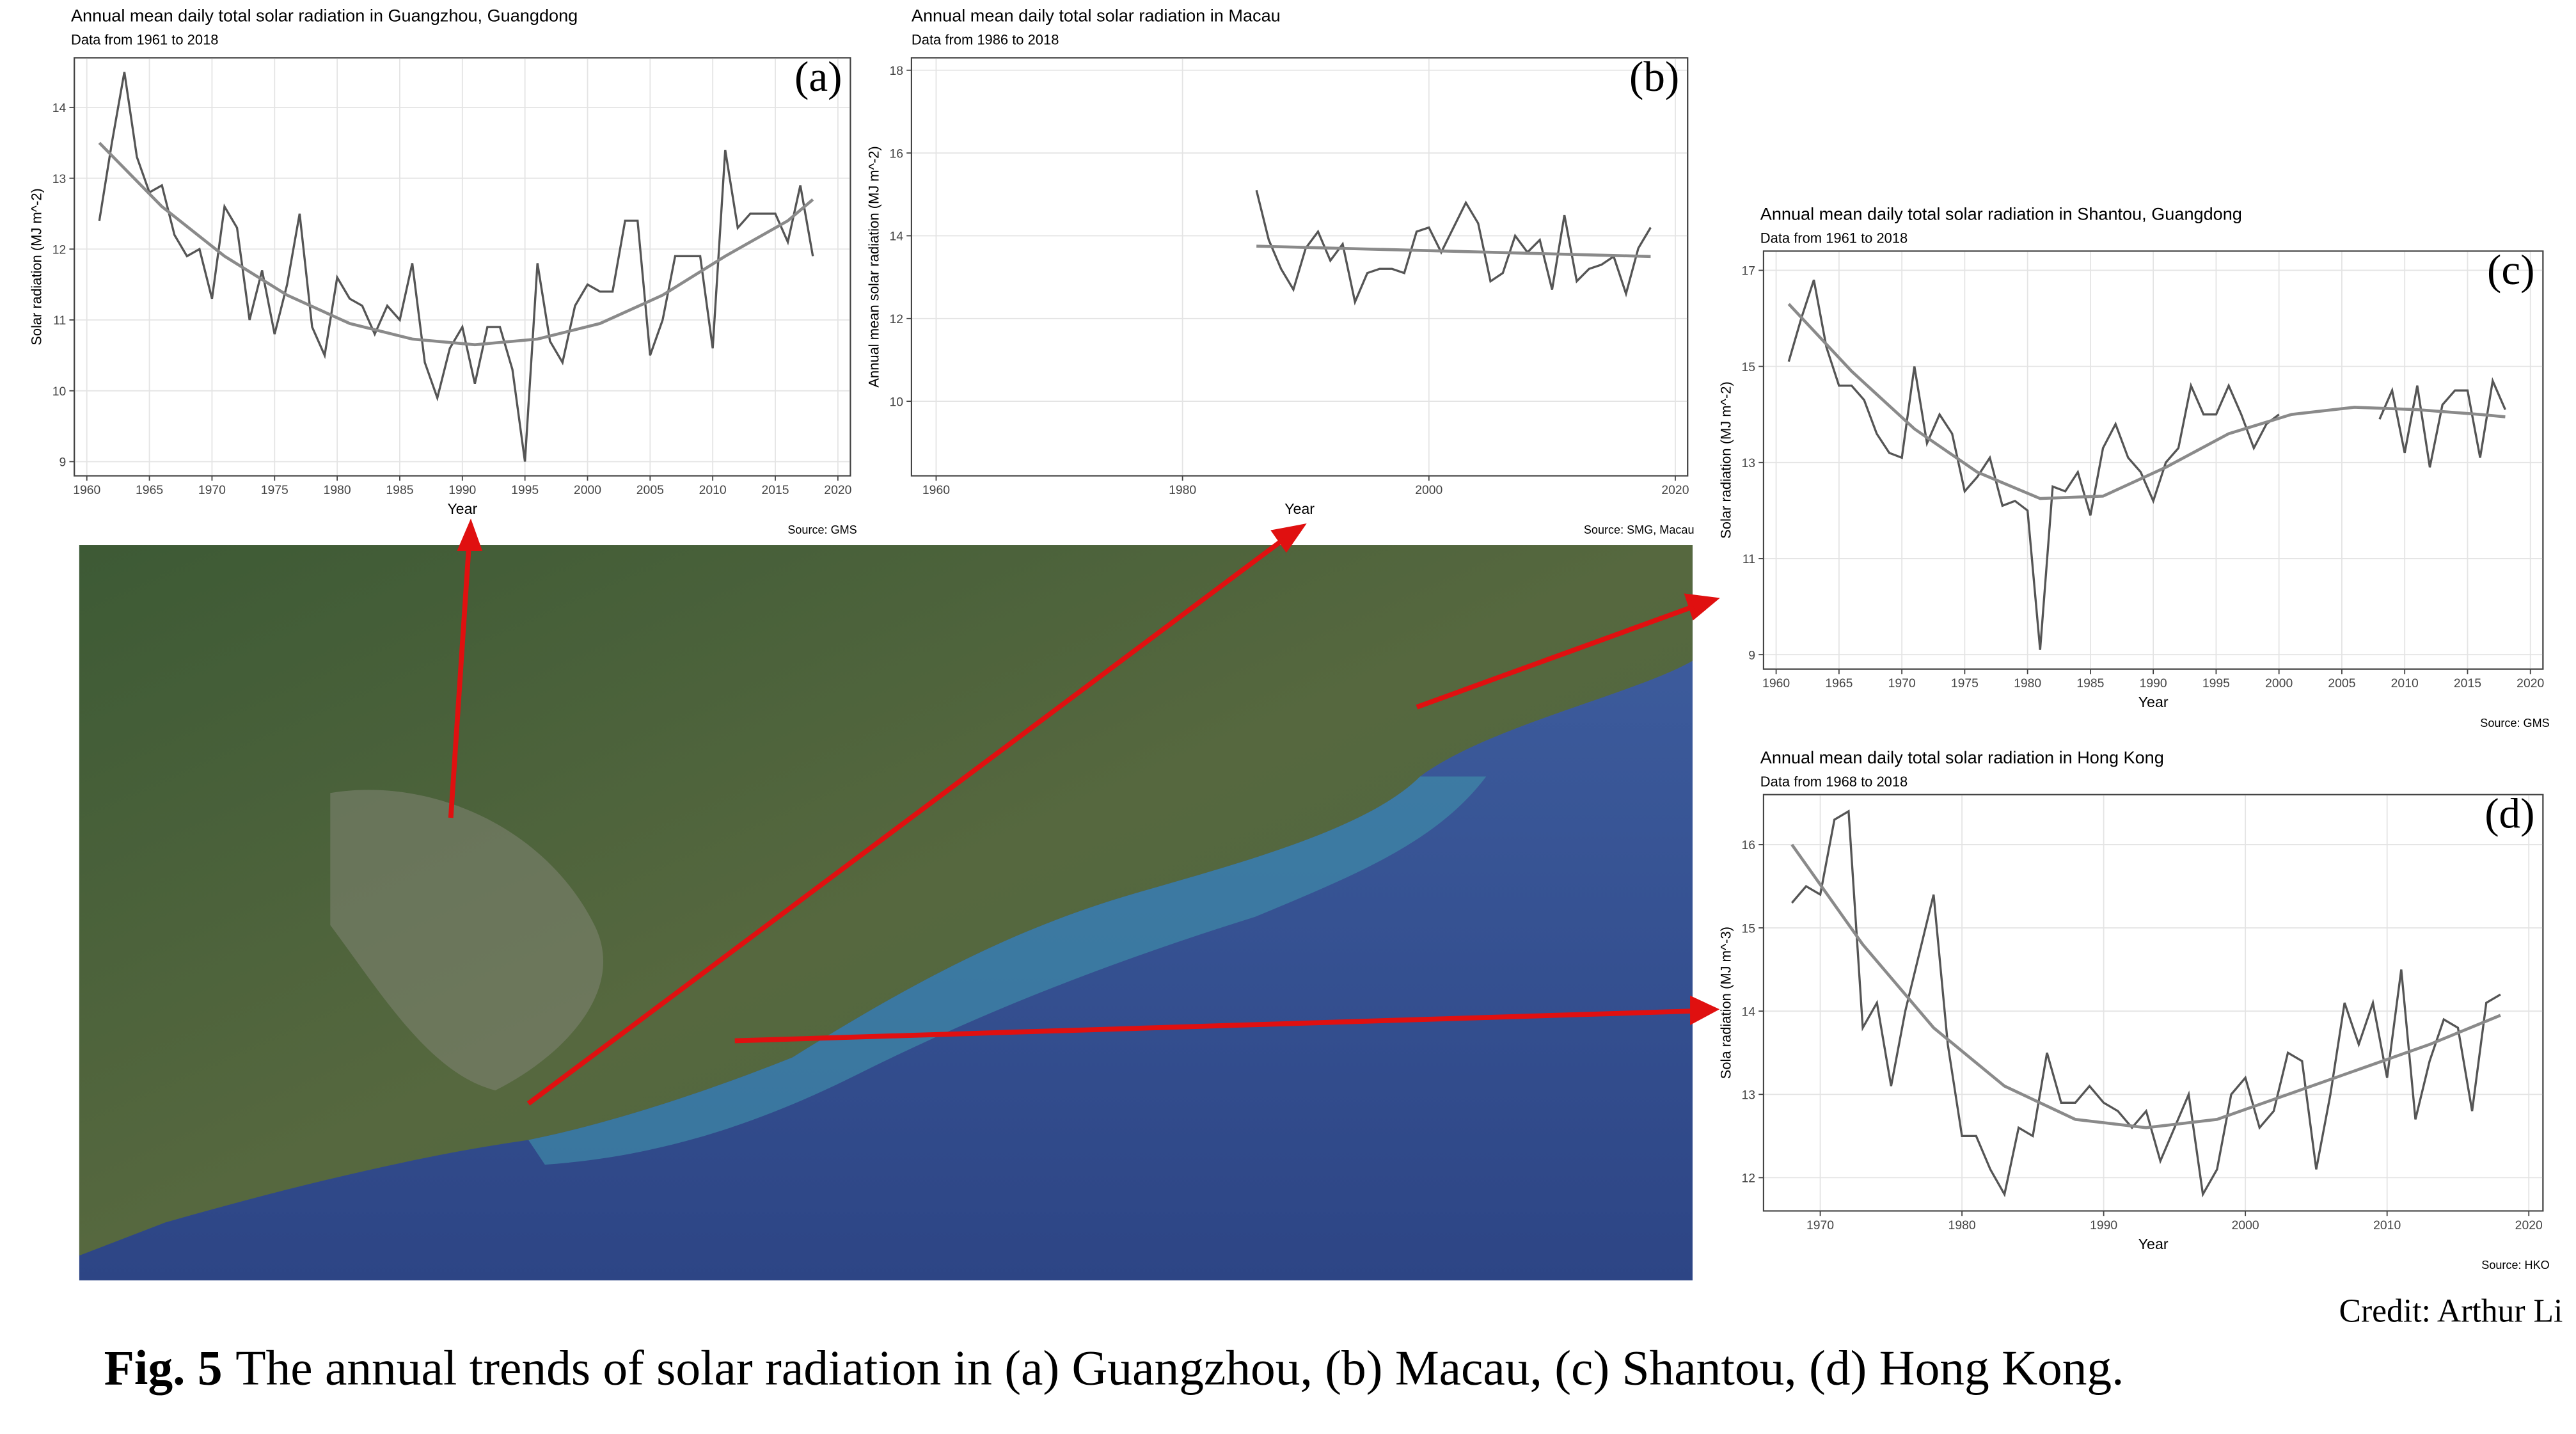 This screenshot has height=1434, width=2576. What do you see at coordinates (1639, 529) in the screenshot?
I see `source-note: Source: SMG, Macau` at bounding box center [1639, 529].